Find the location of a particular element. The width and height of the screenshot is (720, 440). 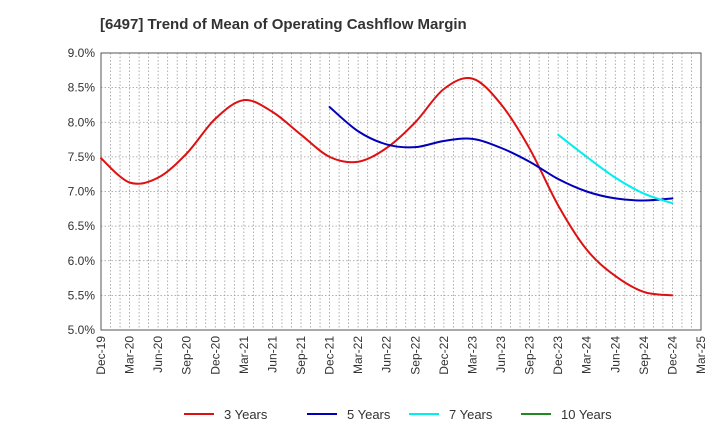

legend-label-7-years: 7 Years is located at coordinates (471, 414).